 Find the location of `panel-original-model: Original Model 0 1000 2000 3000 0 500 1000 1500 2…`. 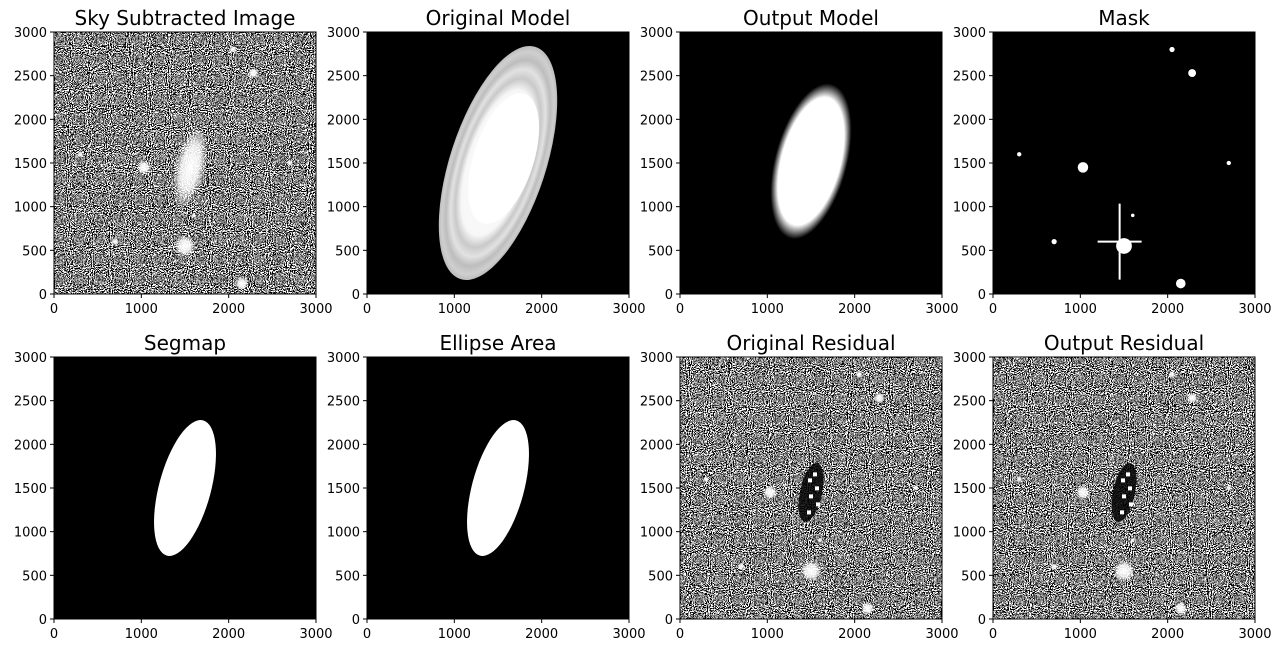

panel-original-model: Original Model 0 1000 2000 3000 0 500 1000 1500 2… is located at coordinates (486, 161).